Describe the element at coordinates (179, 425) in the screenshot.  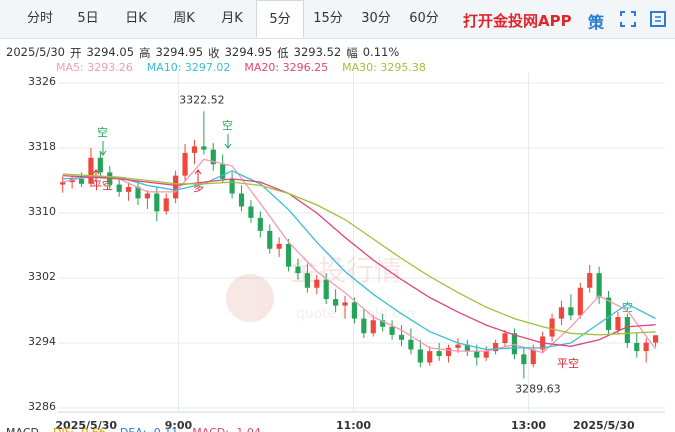
I see `x-tick-label: 9:00` at that location.